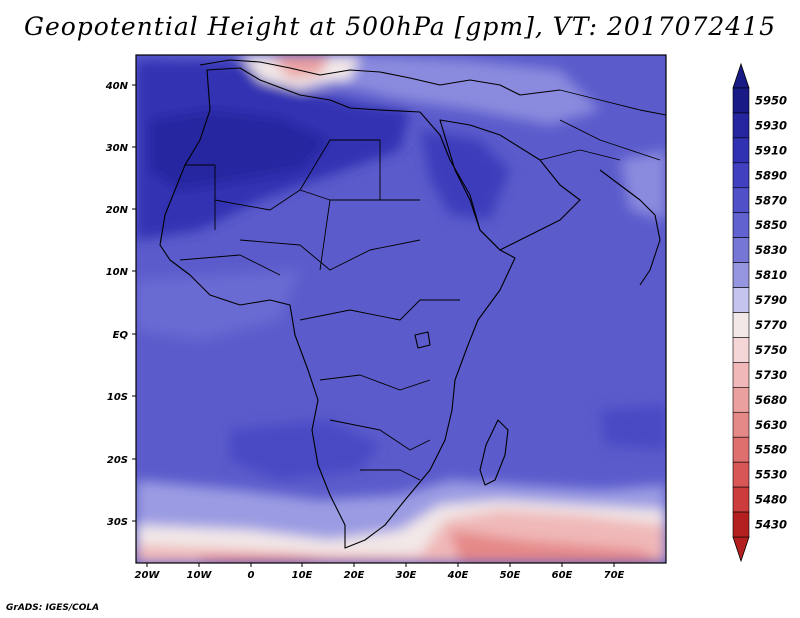  I want to click on lon-label: 20E, so click(354, 575).